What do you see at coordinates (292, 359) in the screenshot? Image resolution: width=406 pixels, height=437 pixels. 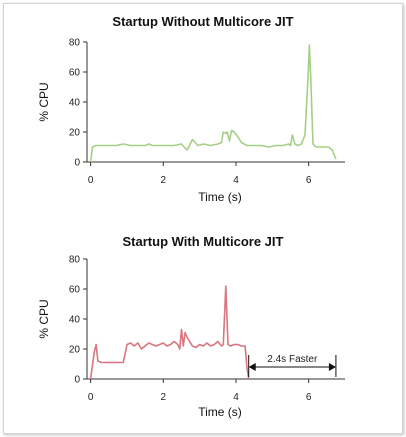 I see `annotation-label: 2.4s Faster` at bounding box center [292, 359].